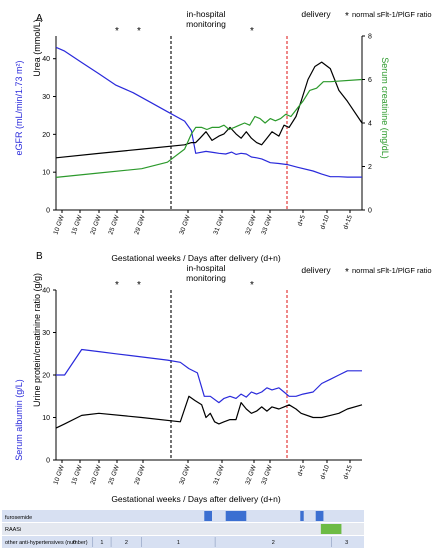 The height and width of the screenshot is (550, 439). Describe the element at coordinates (77, 224) in the screenshot. I see `a-x-tick-label: 15 GW` at that location.